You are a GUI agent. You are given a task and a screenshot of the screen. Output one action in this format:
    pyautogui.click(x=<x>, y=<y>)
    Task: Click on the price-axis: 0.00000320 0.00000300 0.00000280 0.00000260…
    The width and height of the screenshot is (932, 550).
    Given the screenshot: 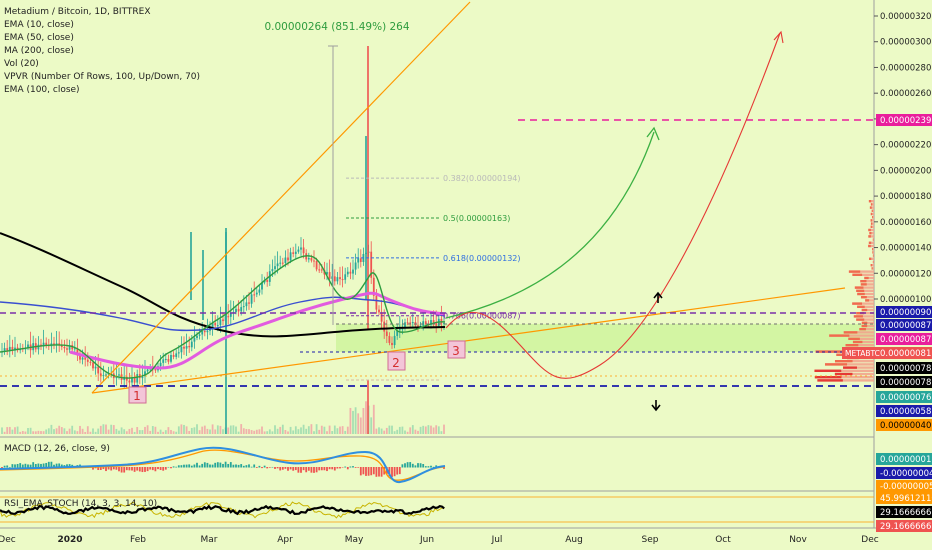 What is the action you would take?
    pyautogui.click(x=902, y=158)
    